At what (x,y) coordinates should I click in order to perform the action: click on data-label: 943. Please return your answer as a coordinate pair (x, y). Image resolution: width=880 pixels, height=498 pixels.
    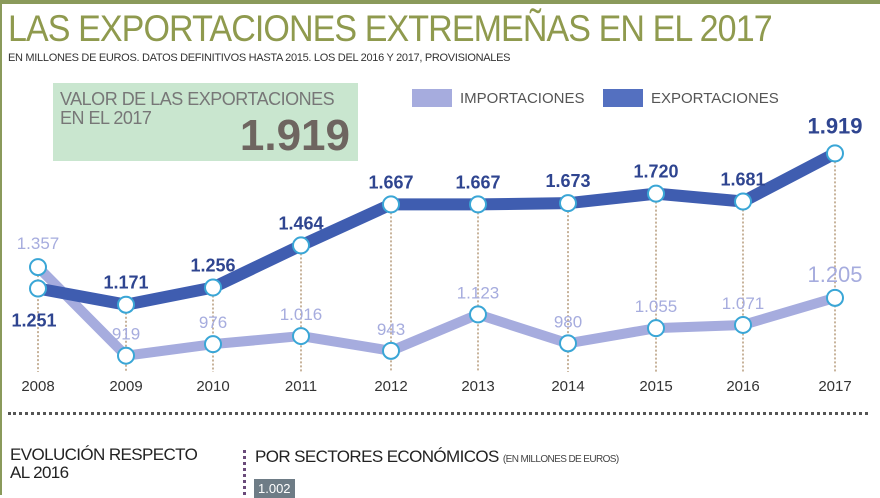
    Looking at the image, I should click on (391, 329).